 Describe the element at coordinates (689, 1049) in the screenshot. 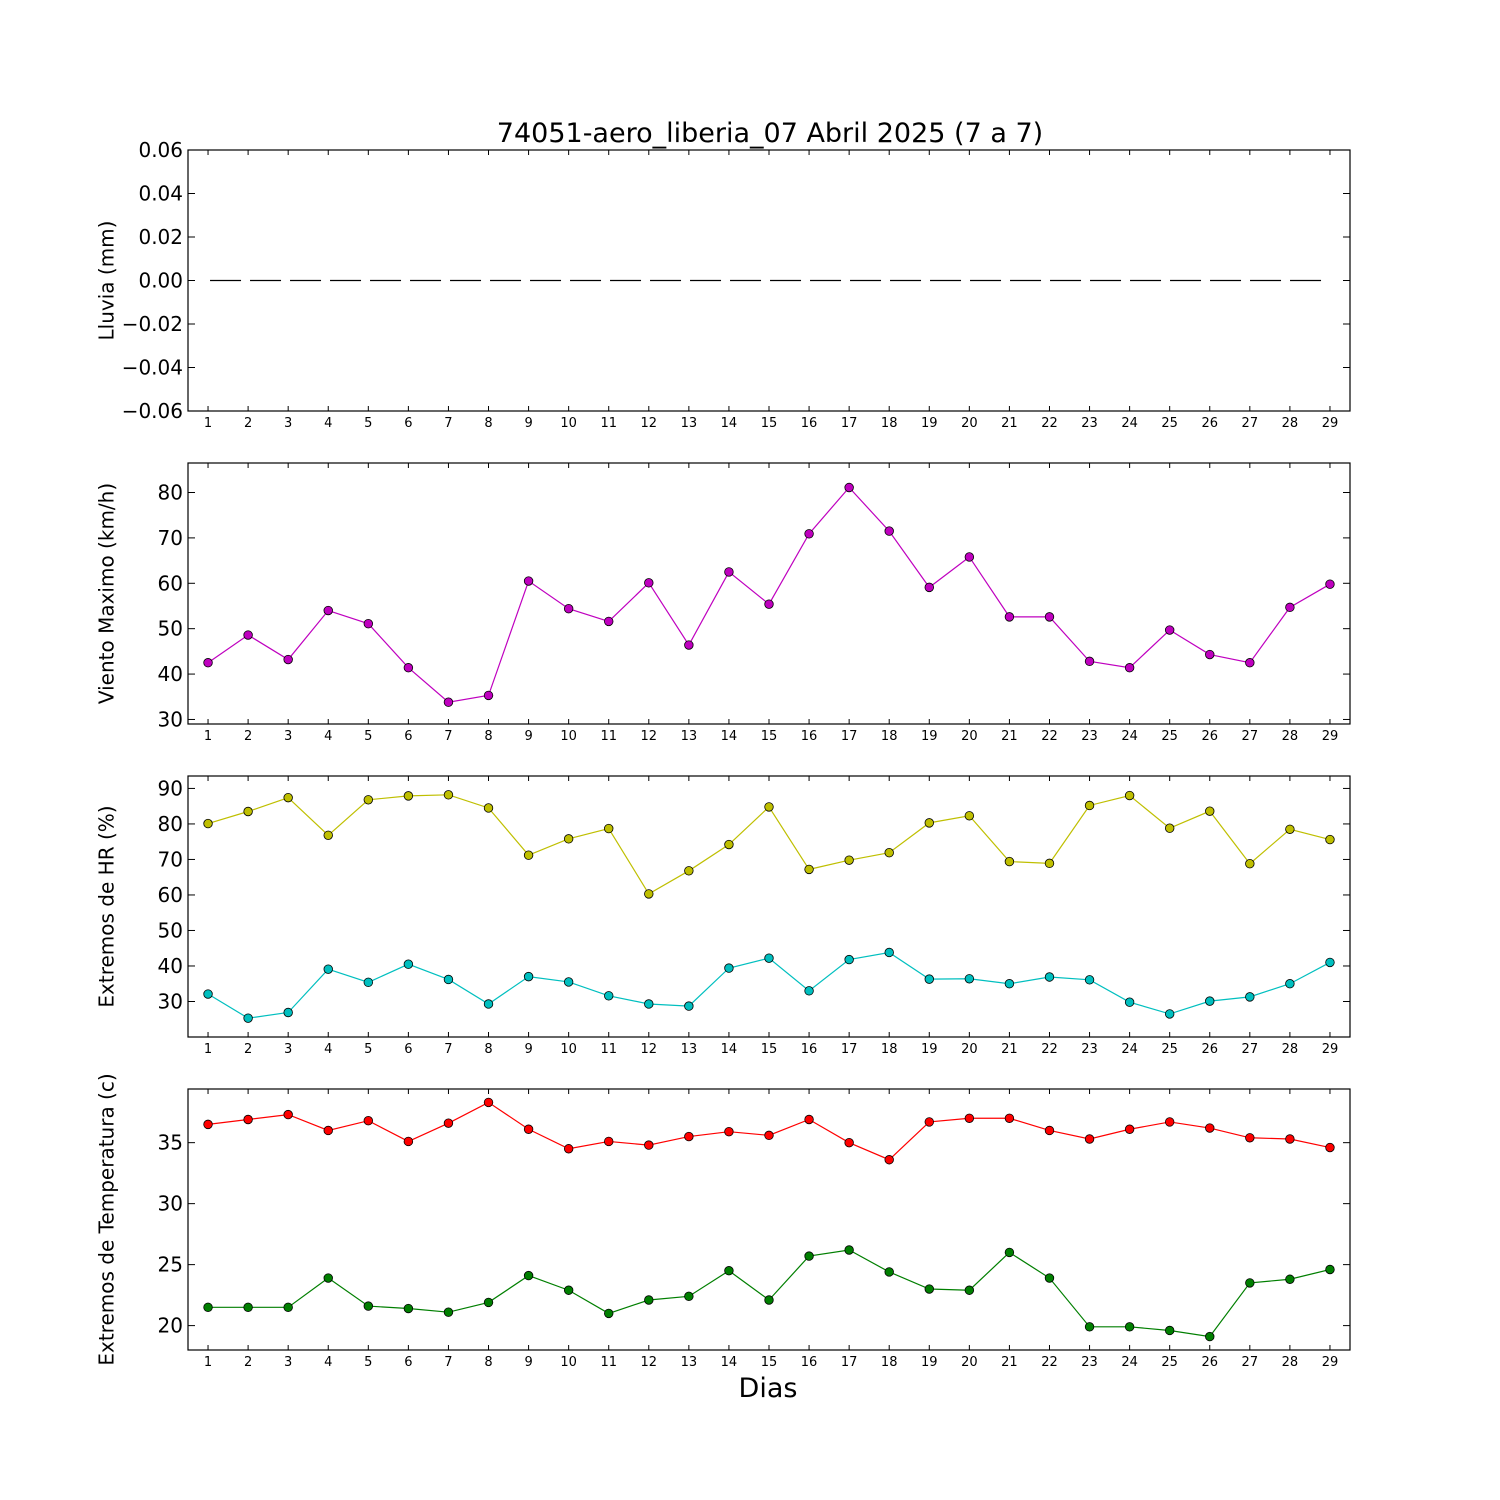

I see `humidity-xtick-label: 13` at that location.